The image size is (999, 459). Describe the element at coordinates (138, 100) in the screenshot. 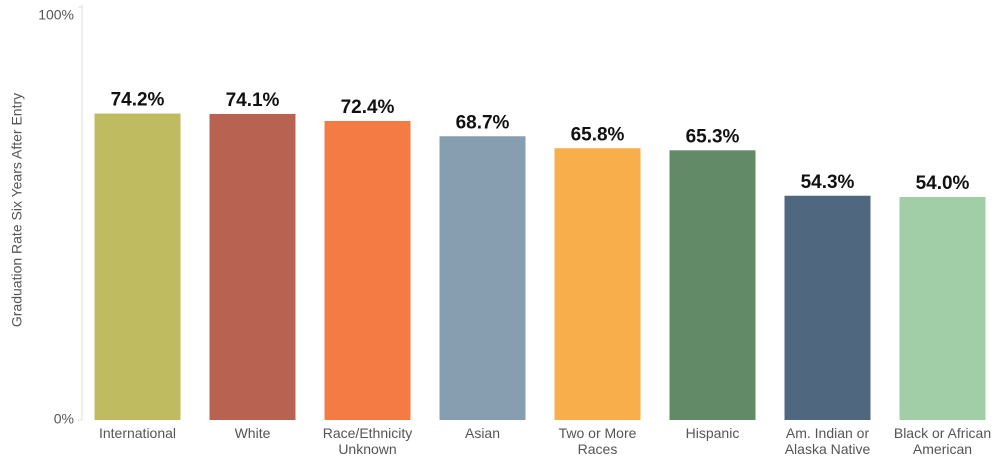

I see `value-label: 74.2%` at that location.